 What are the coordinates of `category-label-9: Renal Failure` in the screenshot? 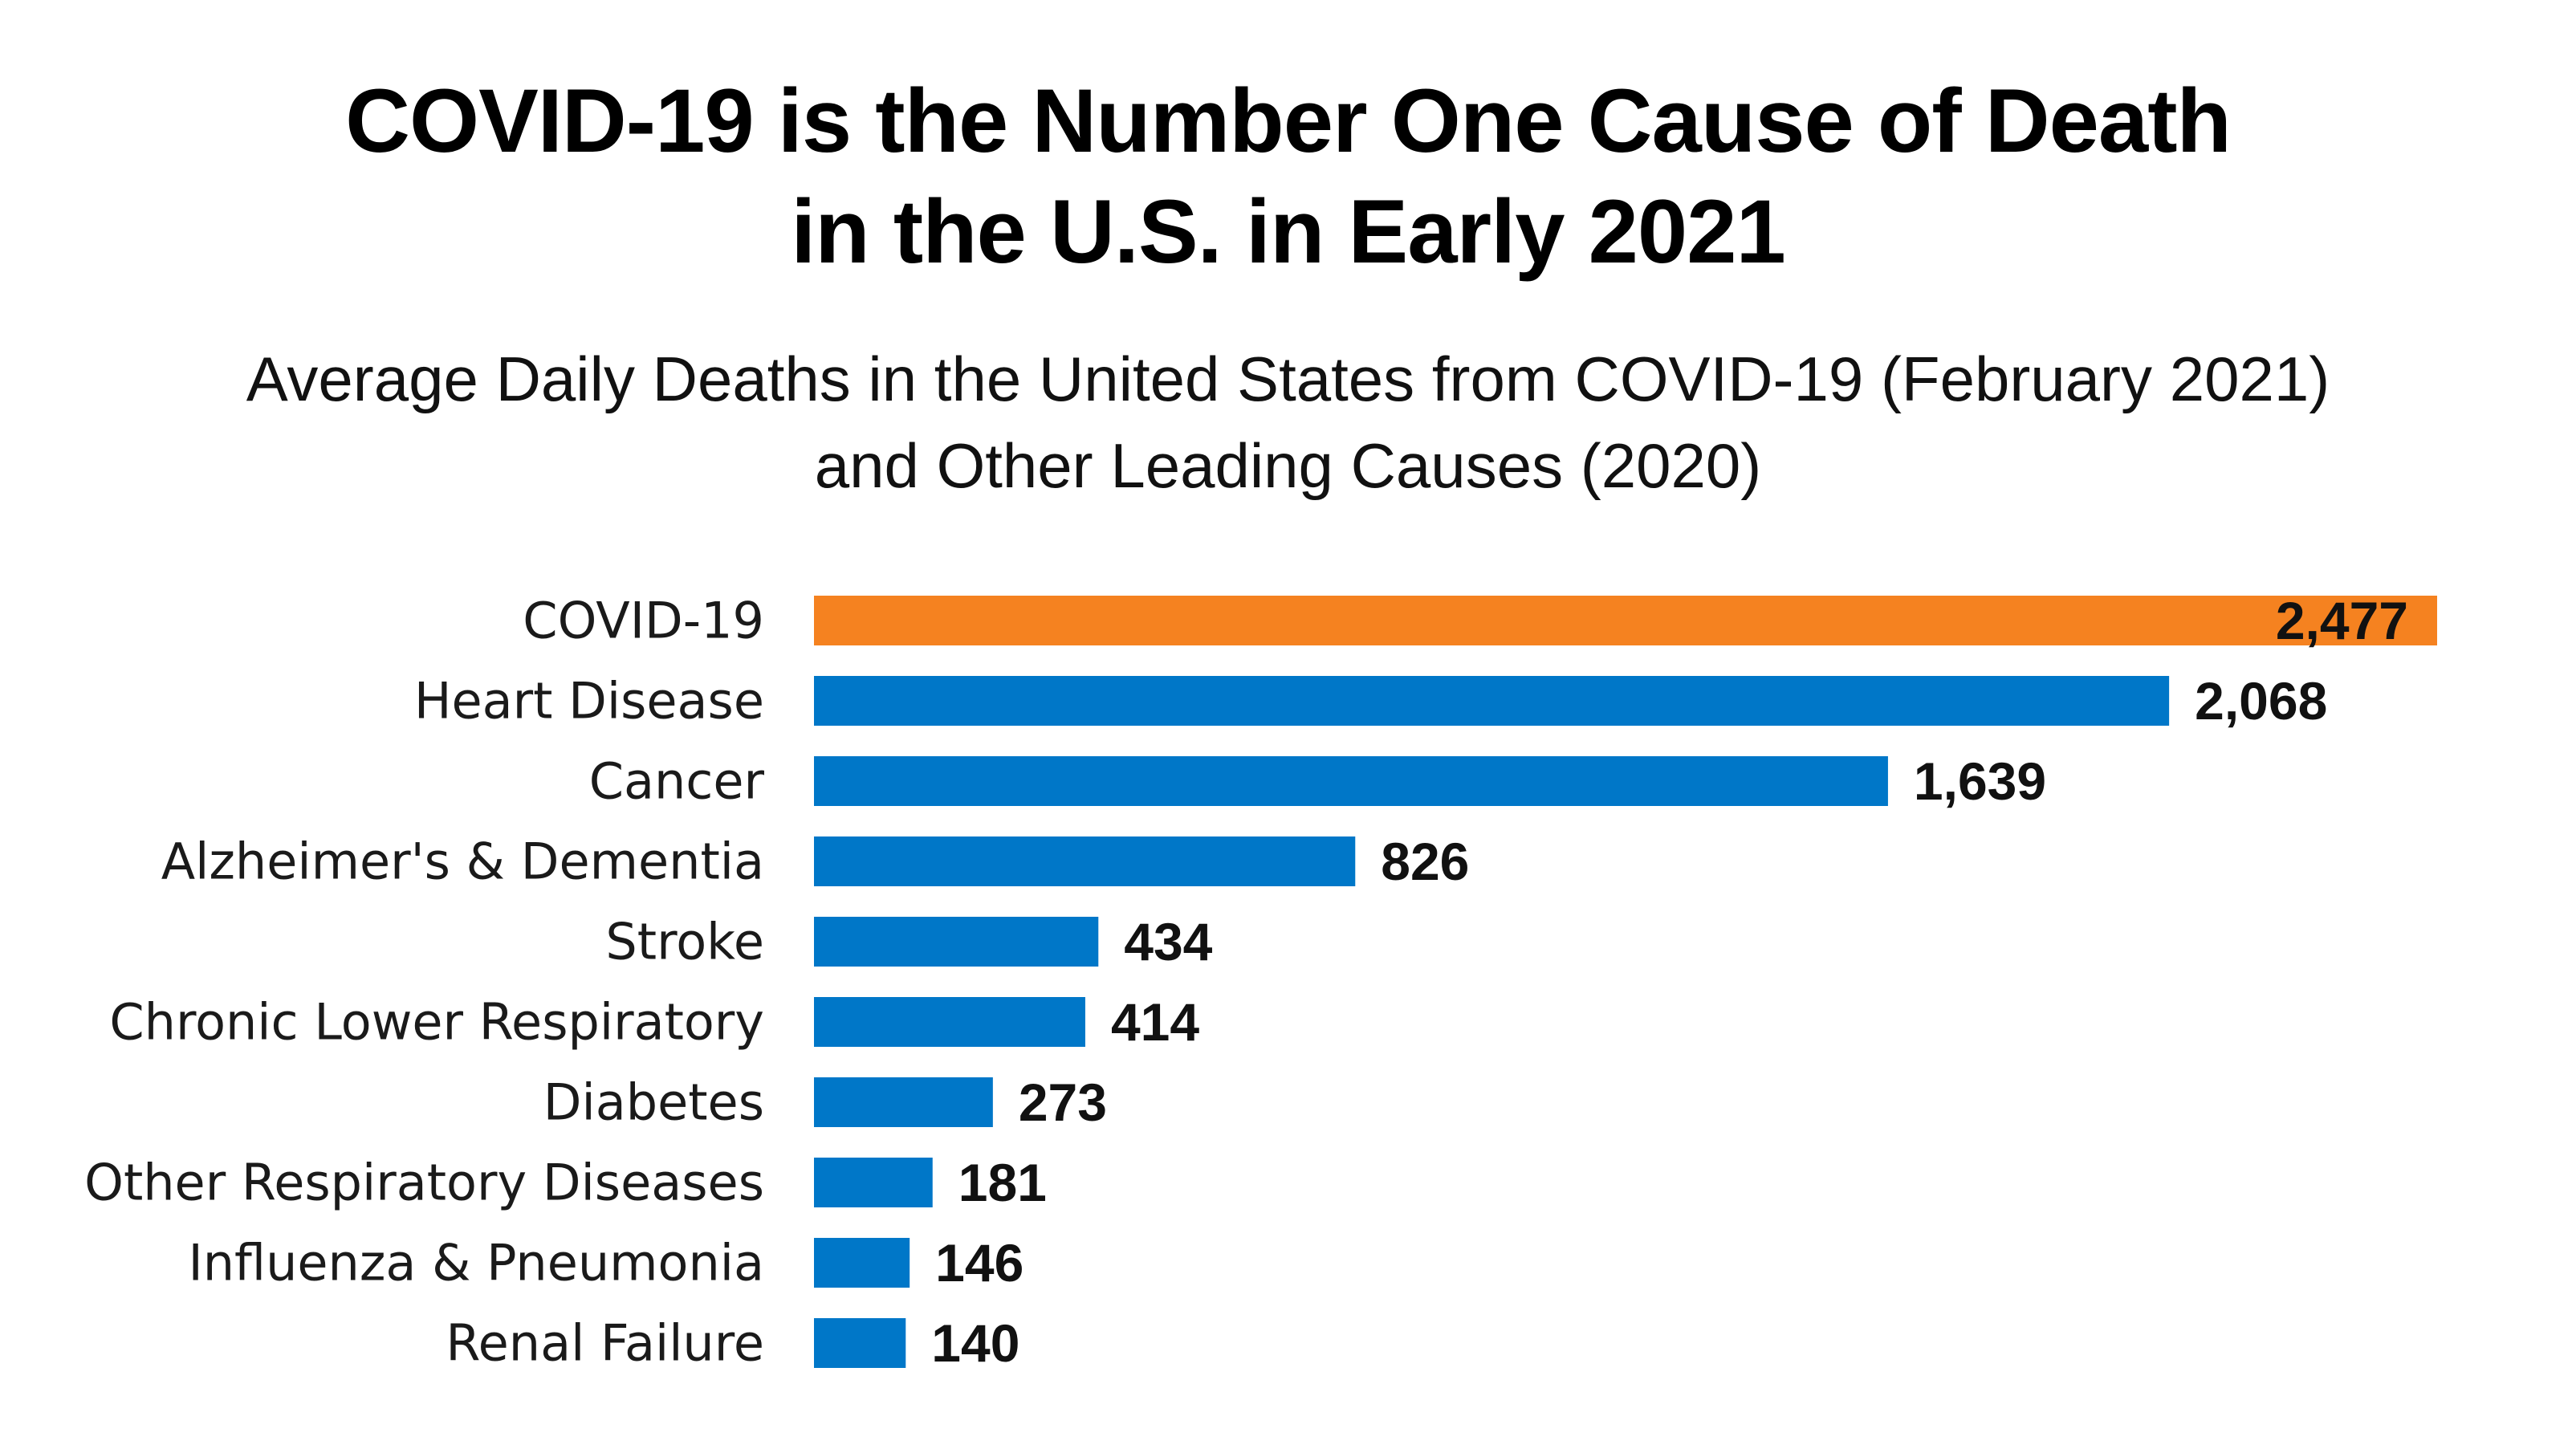 It's located at (605, 1343).